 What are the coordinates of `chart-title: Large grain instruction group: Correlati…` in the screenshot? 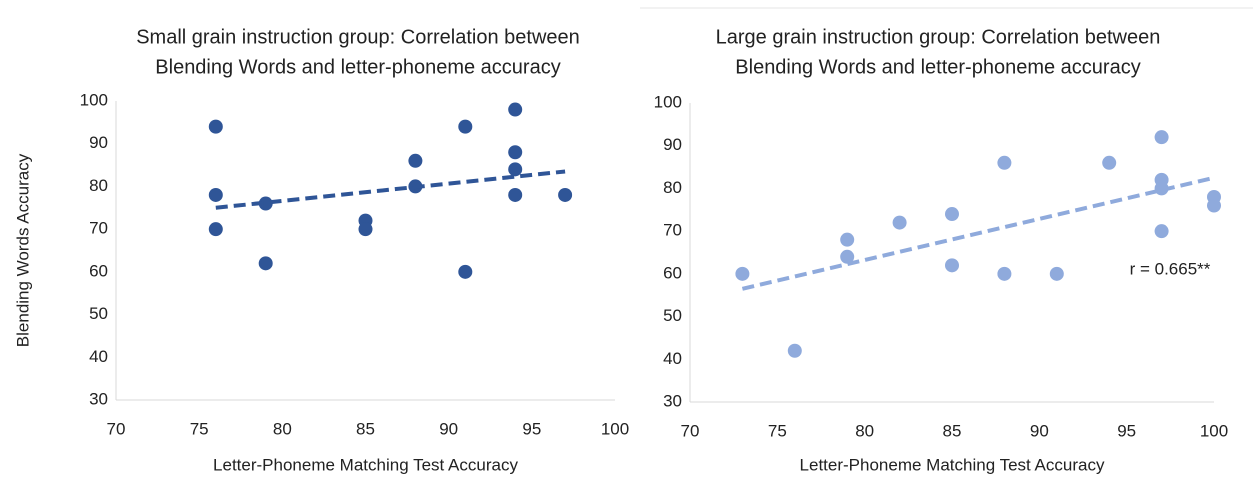 It's located at (938, 37).